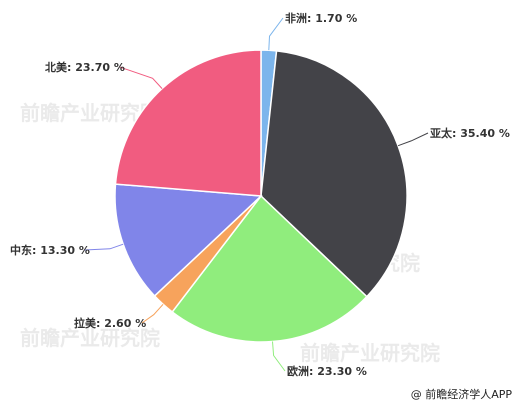 Image resolution: width=520 pixels, height=405 pixels. Describe the element at coordinates (50, 250) in the screenshot. I see `data-label-中东: 中东: 13.30 %` at that location.